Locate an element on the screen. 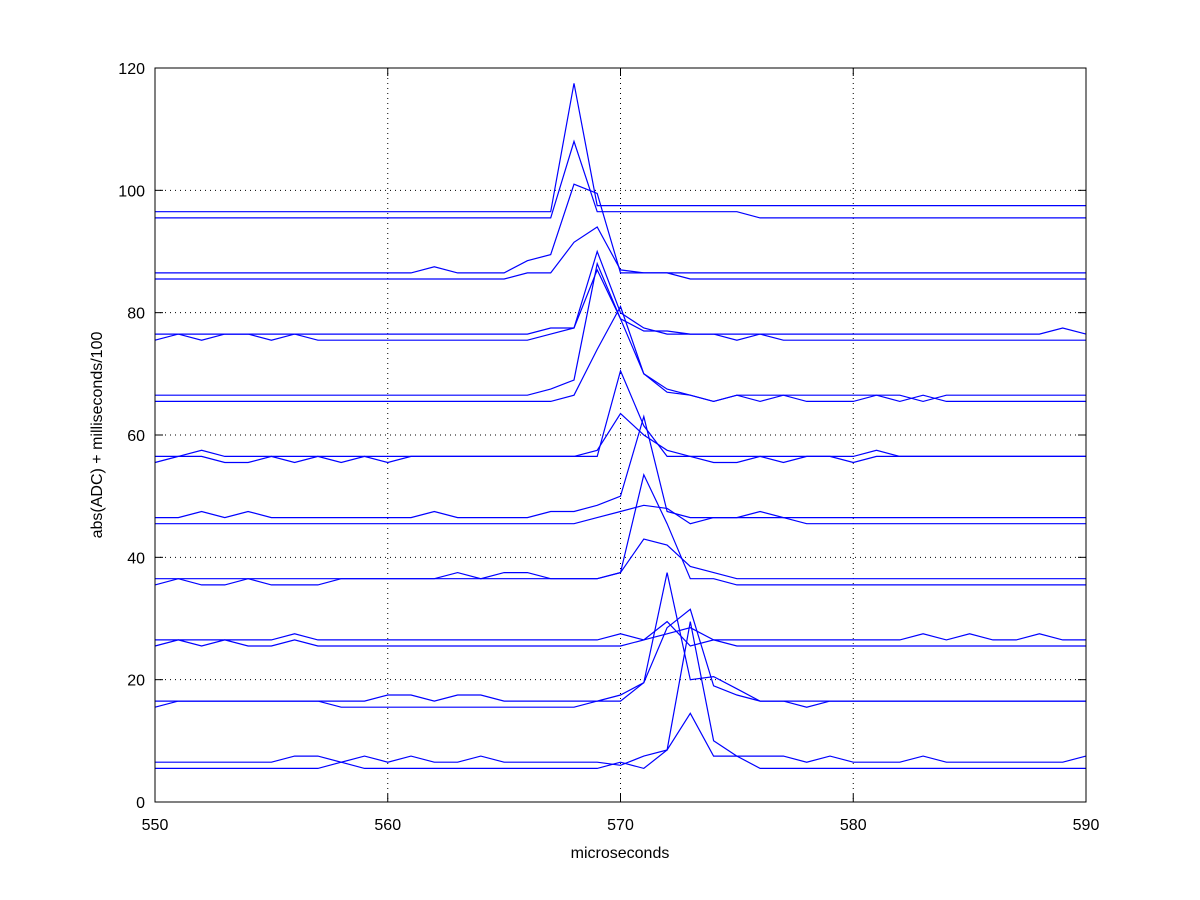  x-tick-label: 570 is located at coordinates (620, 825).